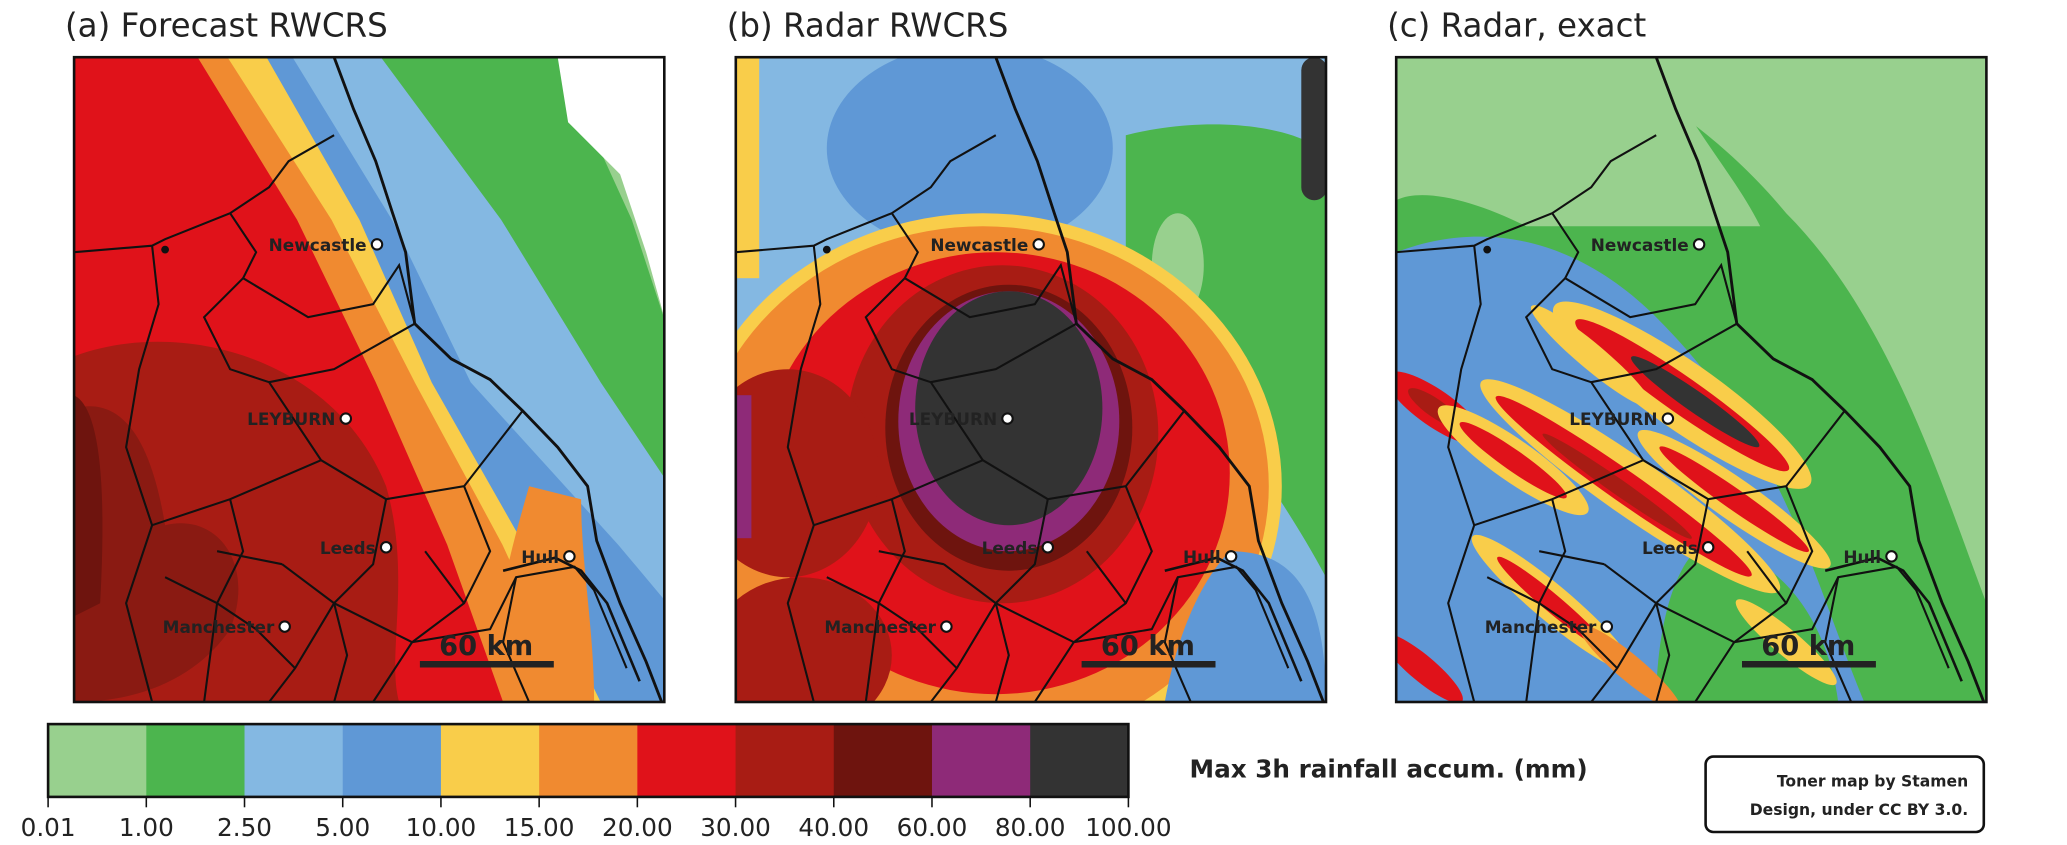 The image size is (2067, 845). I want to click on panel-title: (a) Forecast RWCRS, so click(226, 25).